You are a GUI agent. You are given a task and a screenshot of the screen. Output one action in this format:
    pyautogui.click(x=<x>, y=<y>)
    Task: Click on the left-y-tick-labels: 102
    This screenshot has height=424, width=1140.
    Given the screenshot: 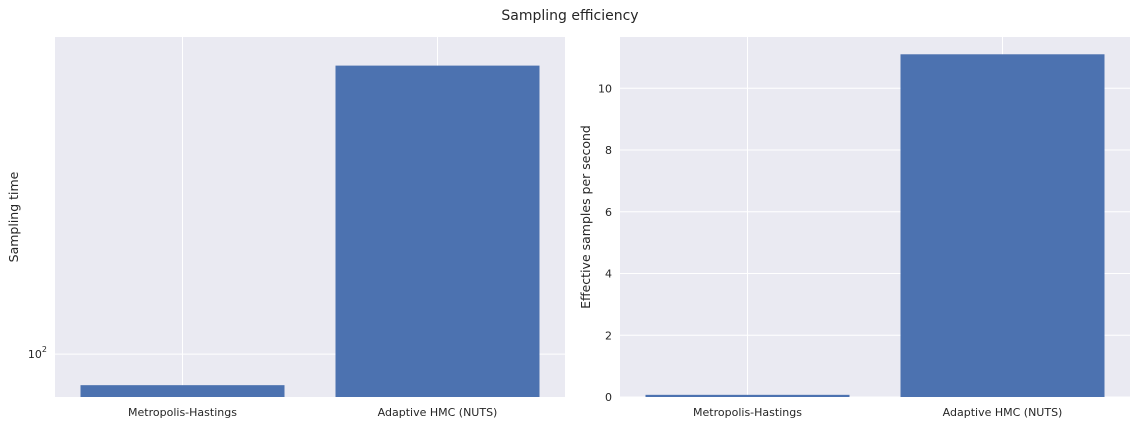 What is the action you would take?
    pyautogui.click(x=37, y=353)
    